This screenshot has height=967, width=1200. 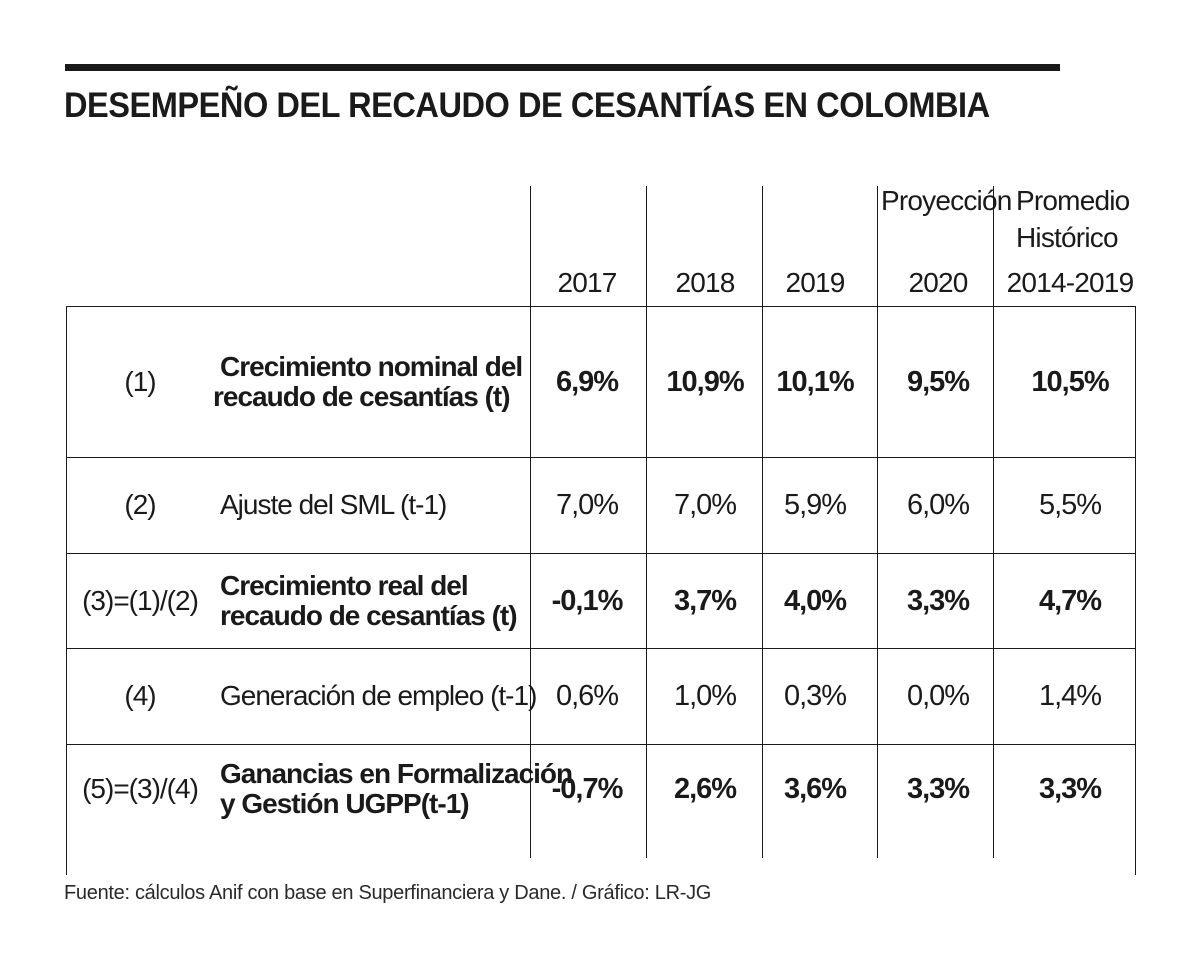 I want to click on col-header-2020: 2020, so click(x=938, y=282).